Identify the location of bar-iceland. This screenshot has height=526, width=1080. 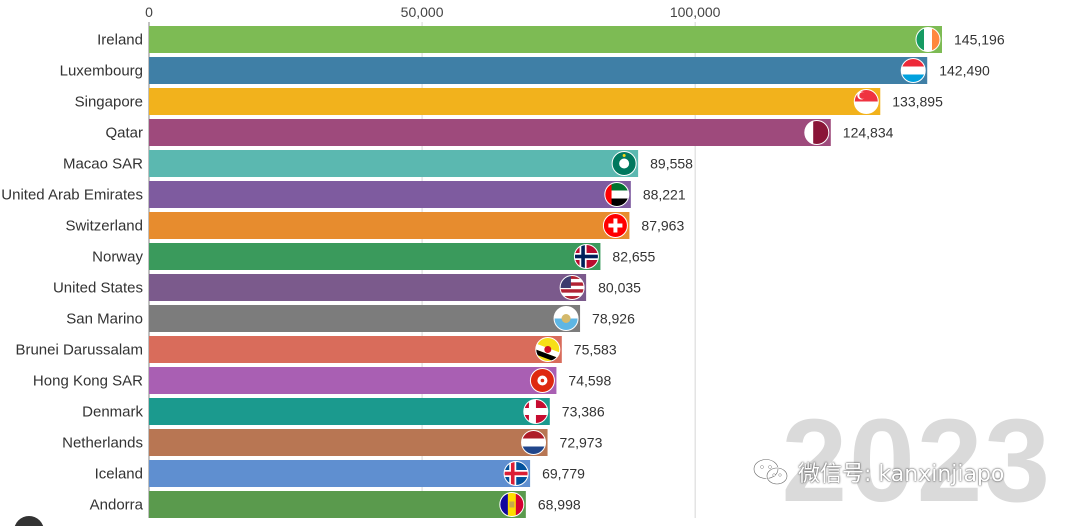
(340, 473).